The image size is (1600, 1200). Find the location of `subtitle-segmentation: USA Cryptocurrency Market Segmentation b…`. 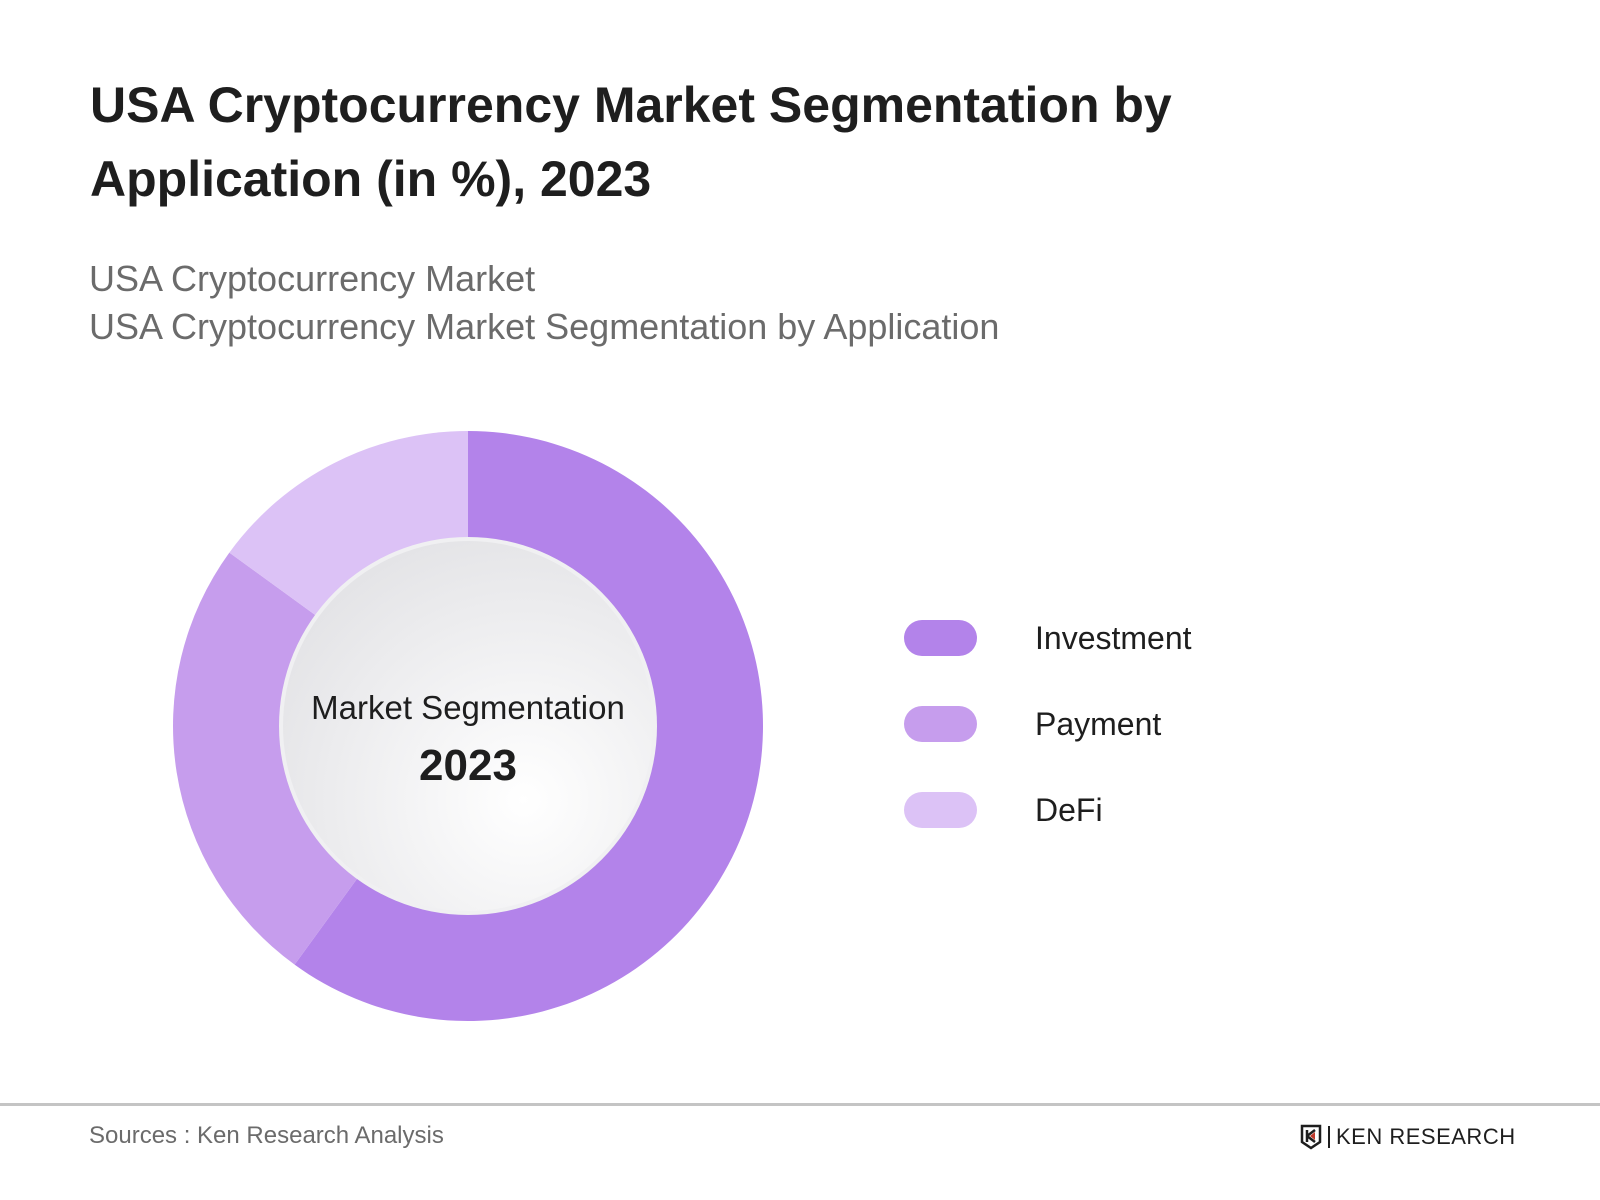

subtitle-segmentation: USA Cryptocurrency Market Segmentation b… is located at coordinates (544, 326).